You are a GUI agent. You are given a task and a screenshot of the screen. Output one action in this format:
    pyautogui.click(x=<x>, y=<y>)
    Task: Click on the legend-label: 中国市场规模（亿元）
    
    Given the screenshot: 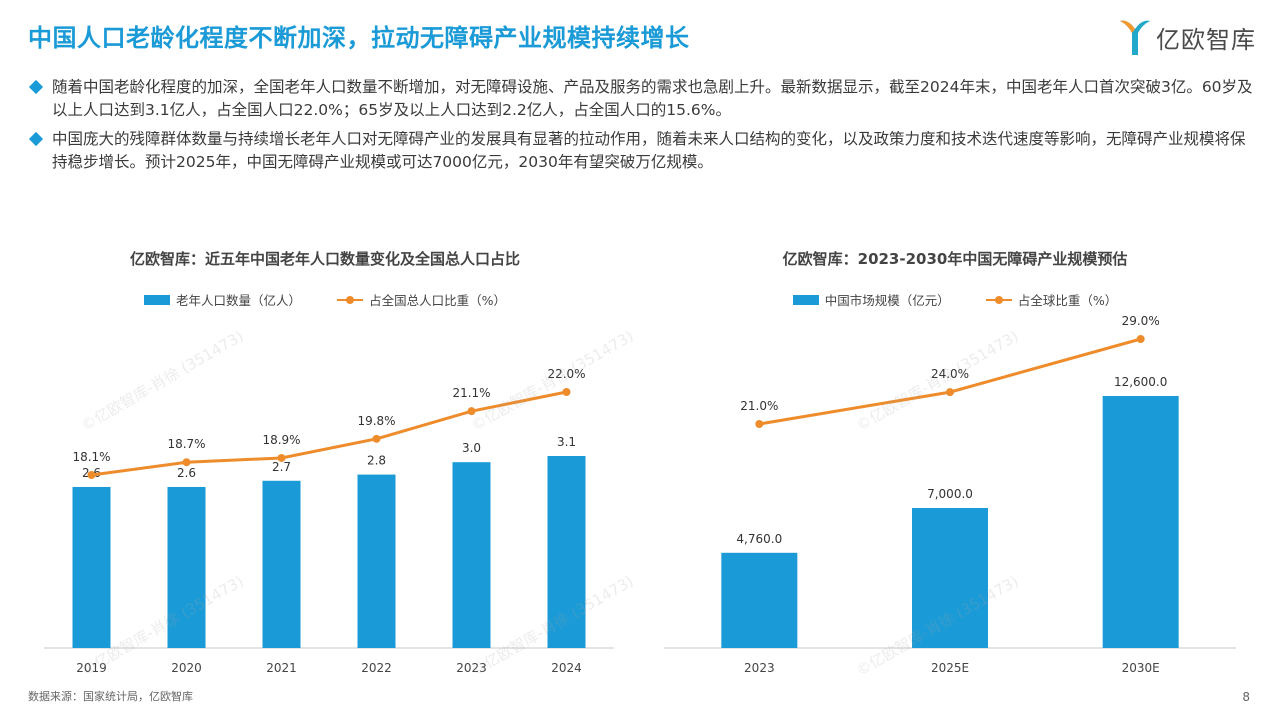 What is the action you would take?
    pyautogui.click(x=887, y=300)
    